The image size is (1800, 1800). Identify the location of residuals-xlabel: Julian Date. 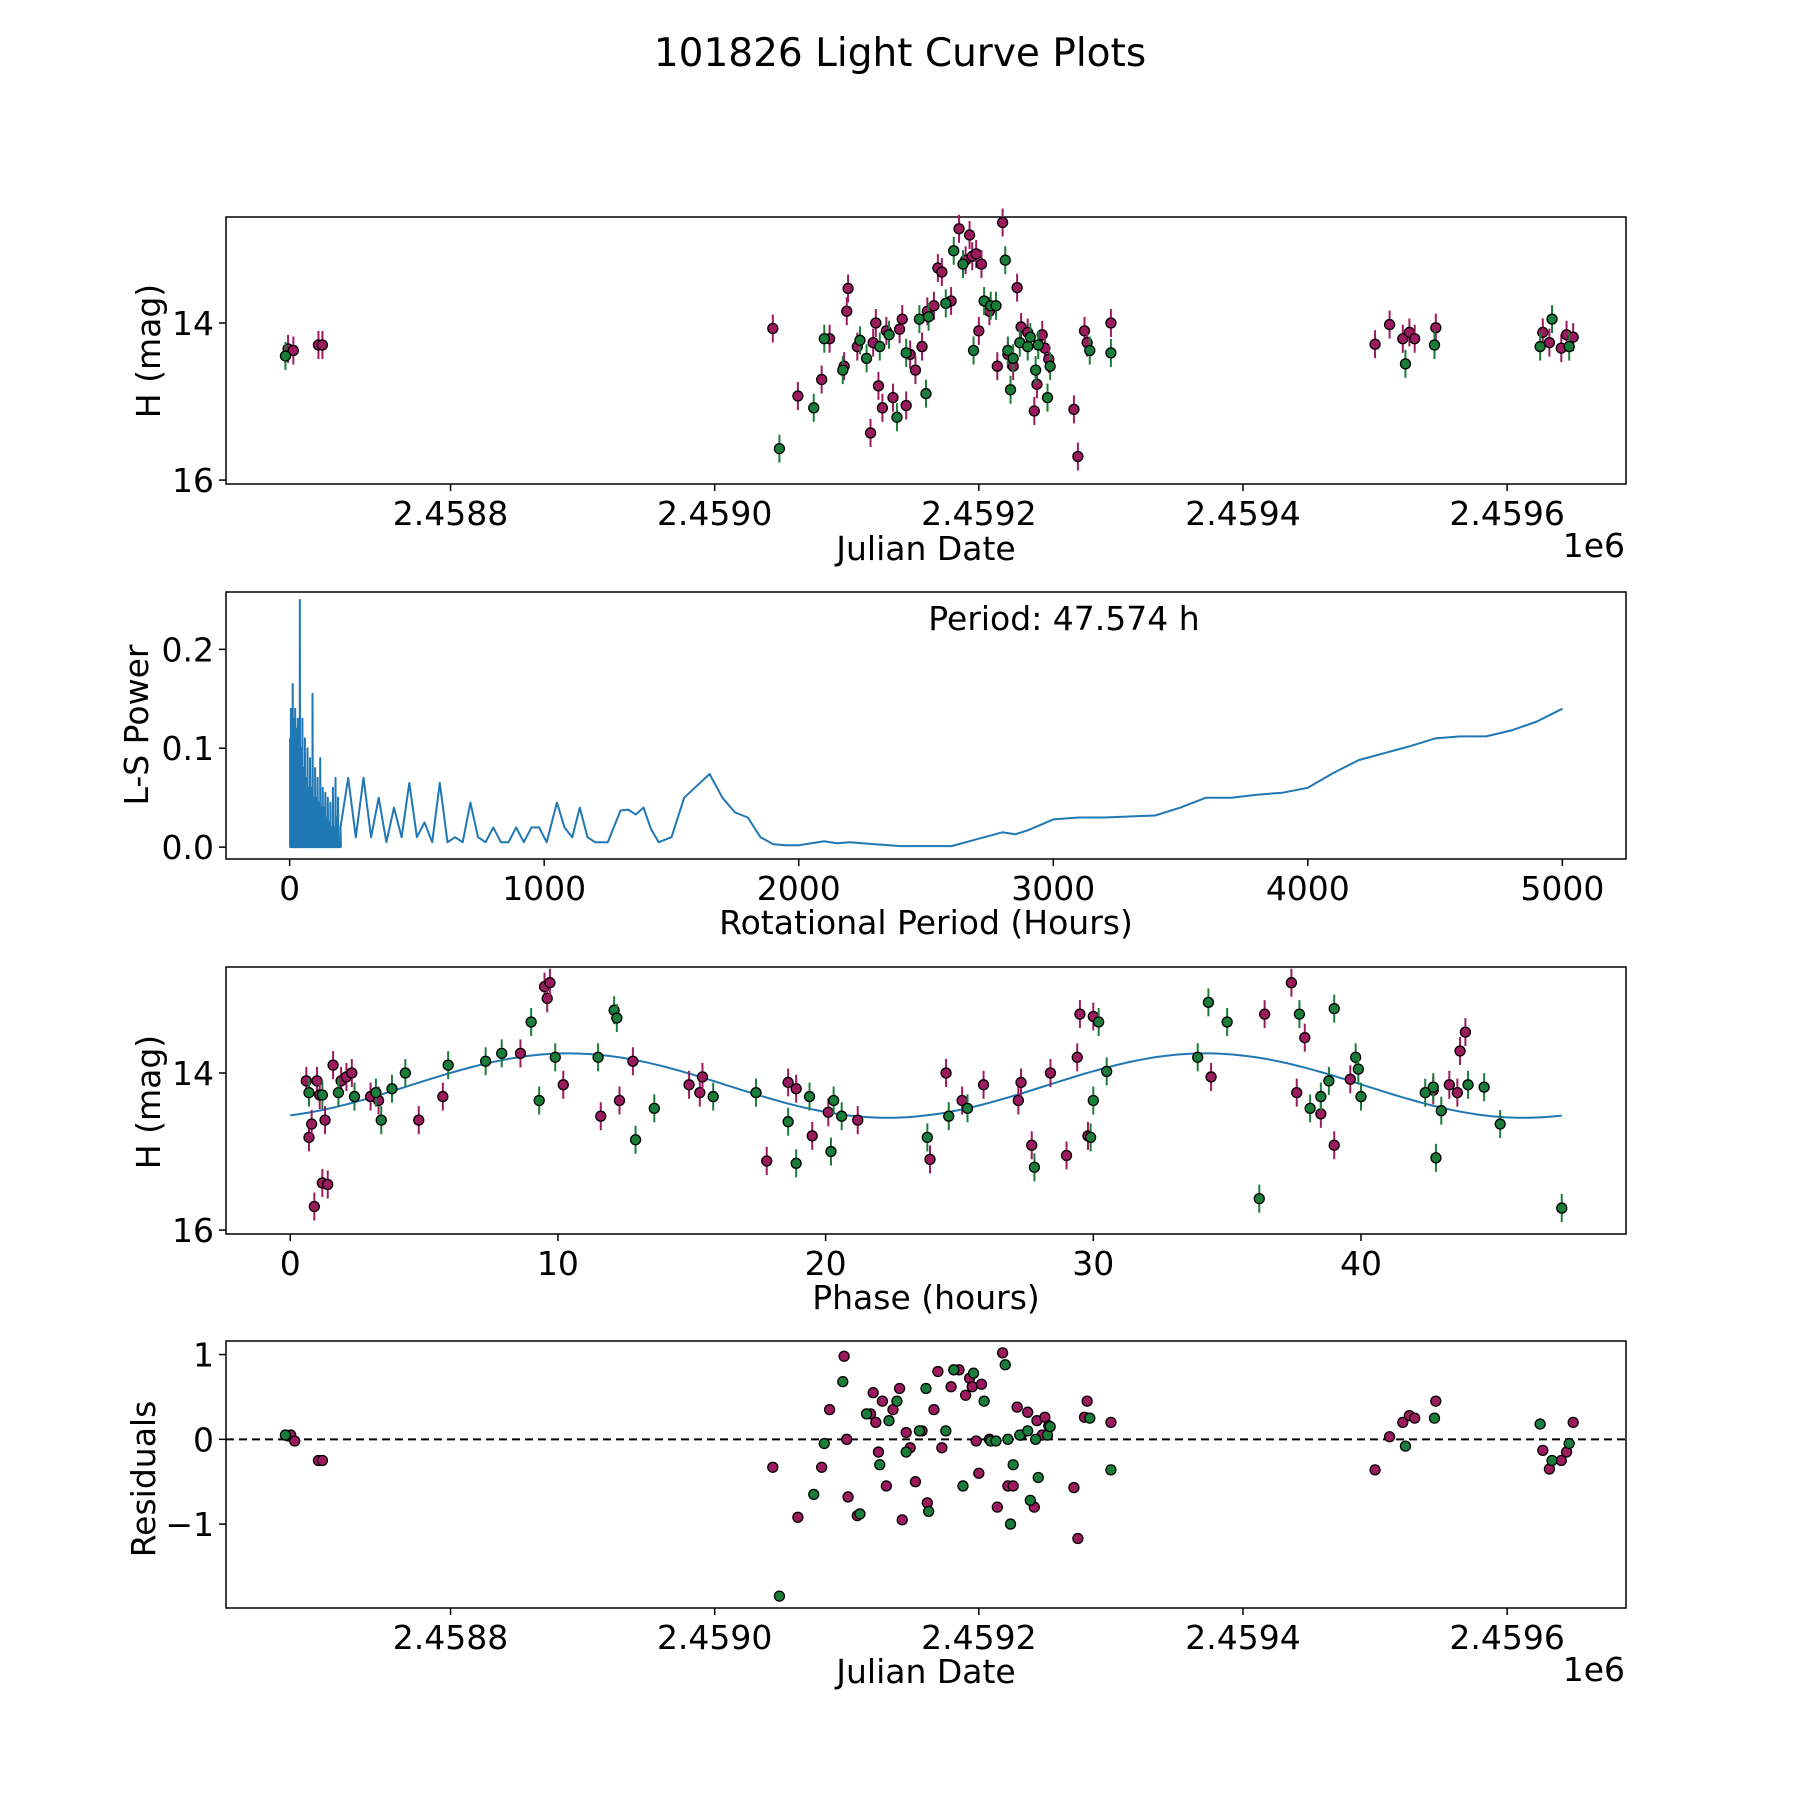
(925, 1671).